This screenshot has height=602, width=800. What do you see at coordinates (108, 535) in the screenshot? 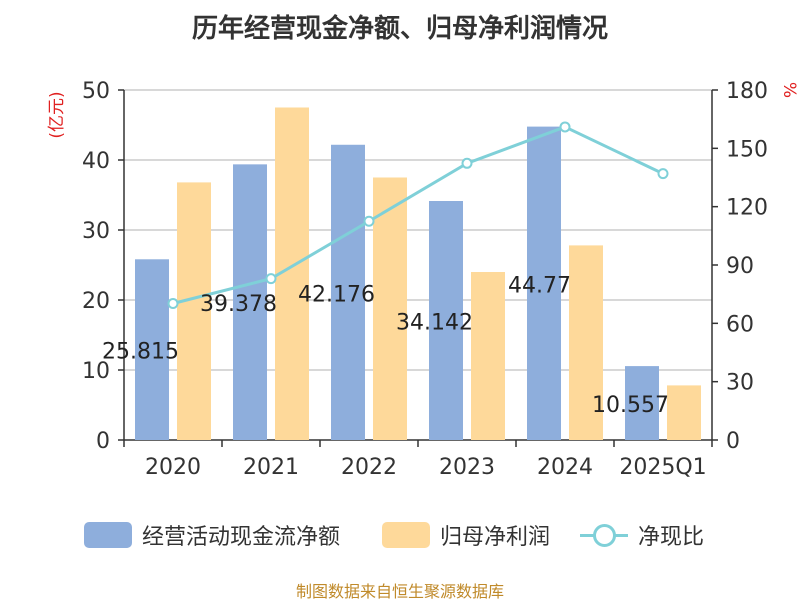
I see `legend-swatch-cash` at bounding box center [108, 535].